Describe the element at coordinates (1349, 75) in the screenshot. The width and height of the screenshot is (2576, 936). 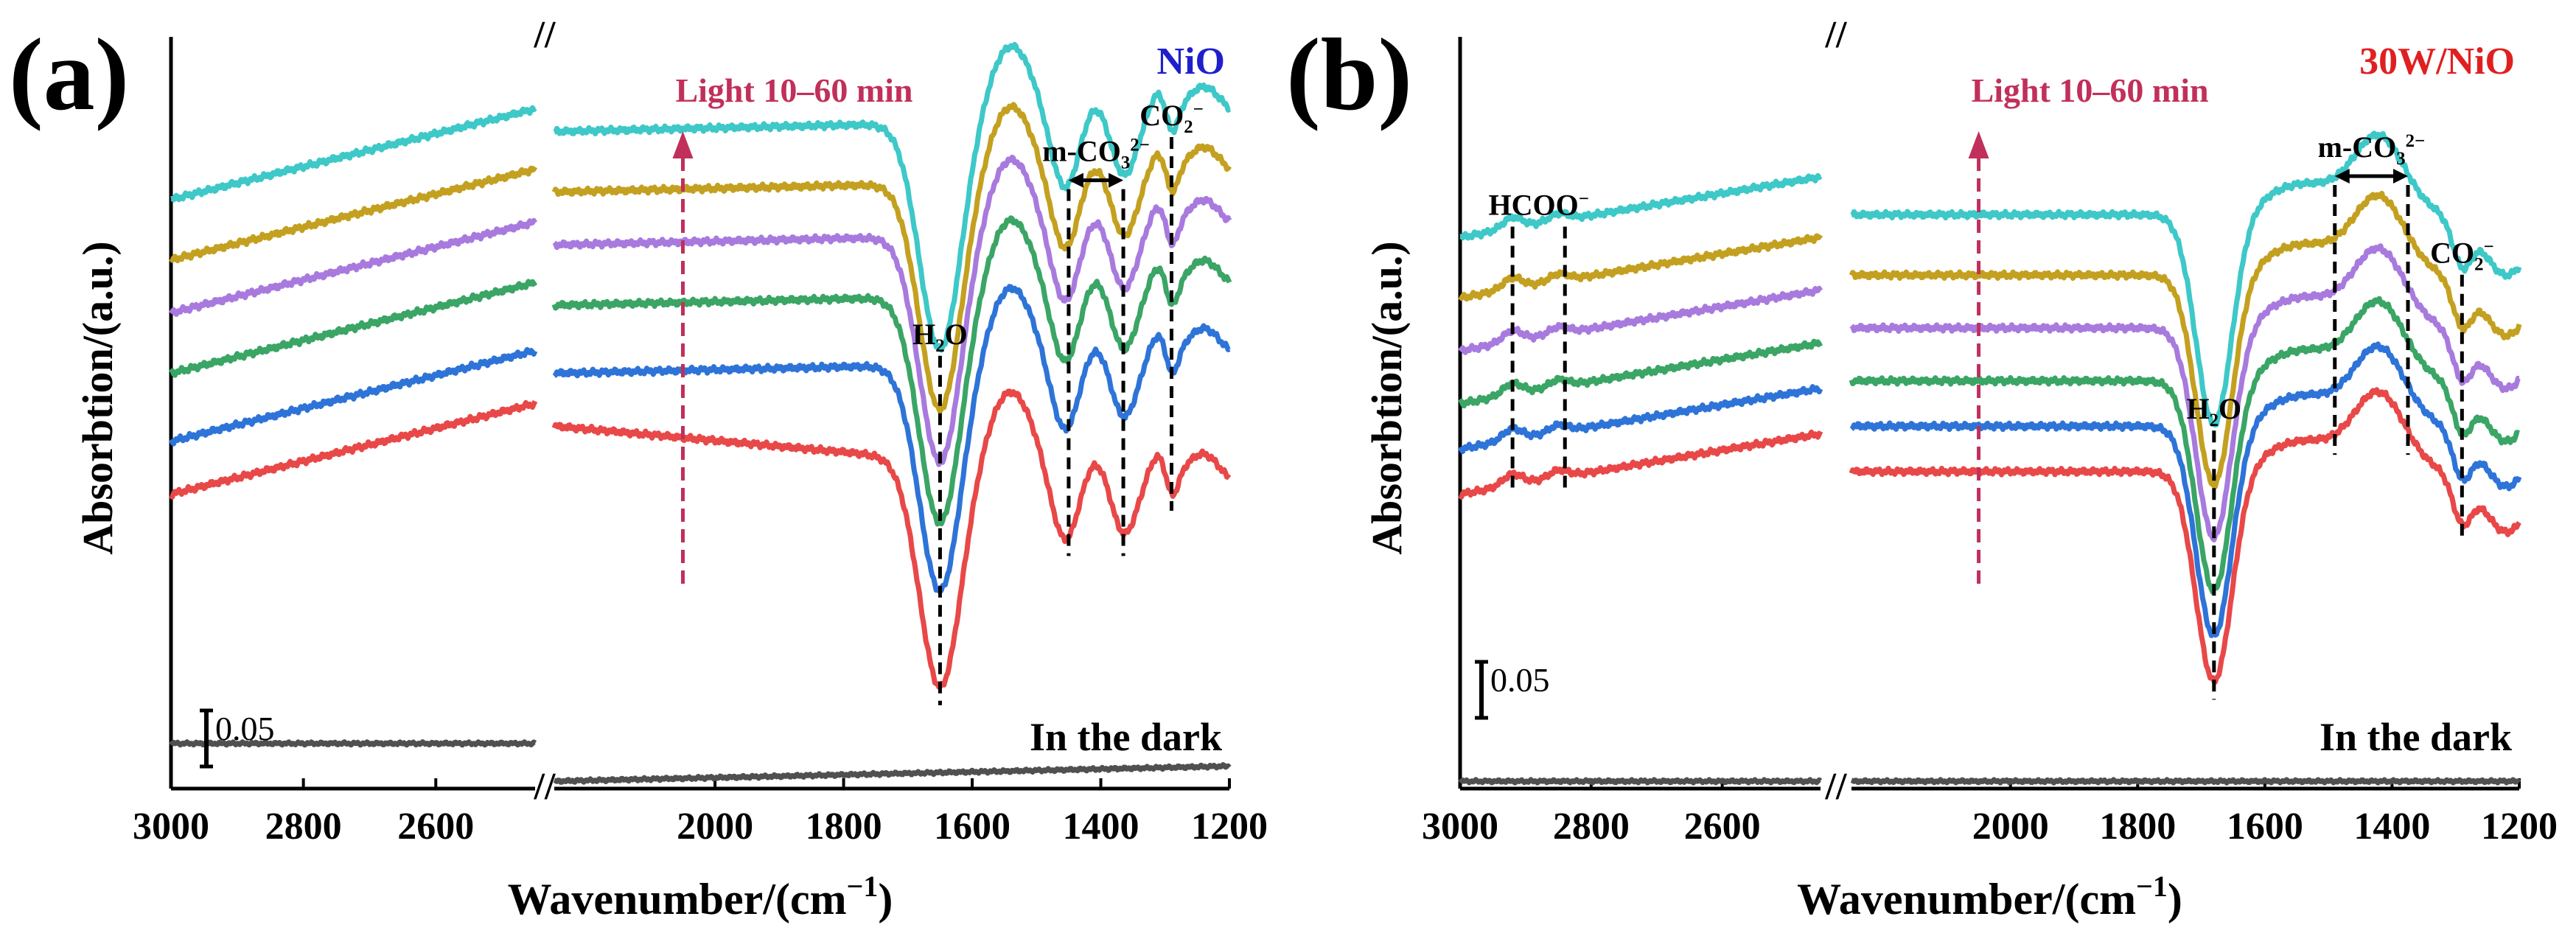
I see `panel-label: (b)` at that location.